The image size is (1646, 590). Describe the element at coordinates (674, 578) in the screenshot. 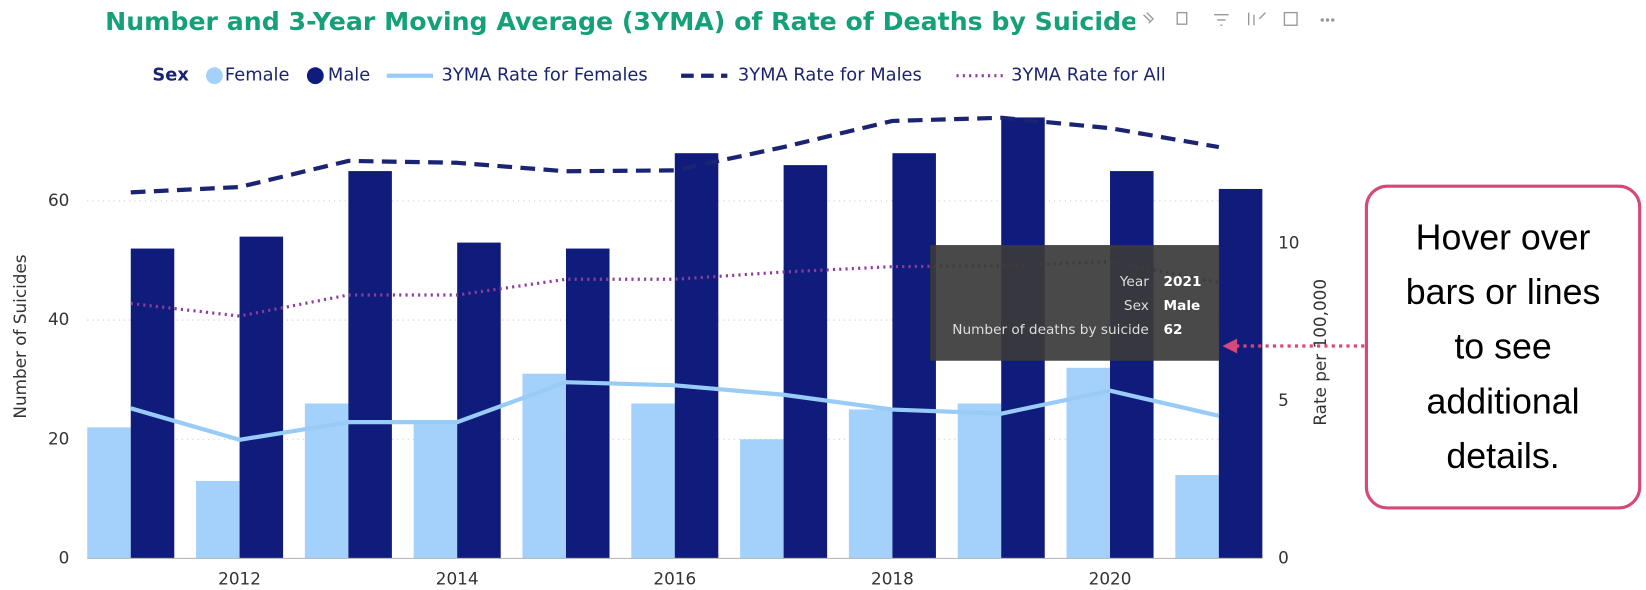

I see `x-tick-label: 2016` at that location.